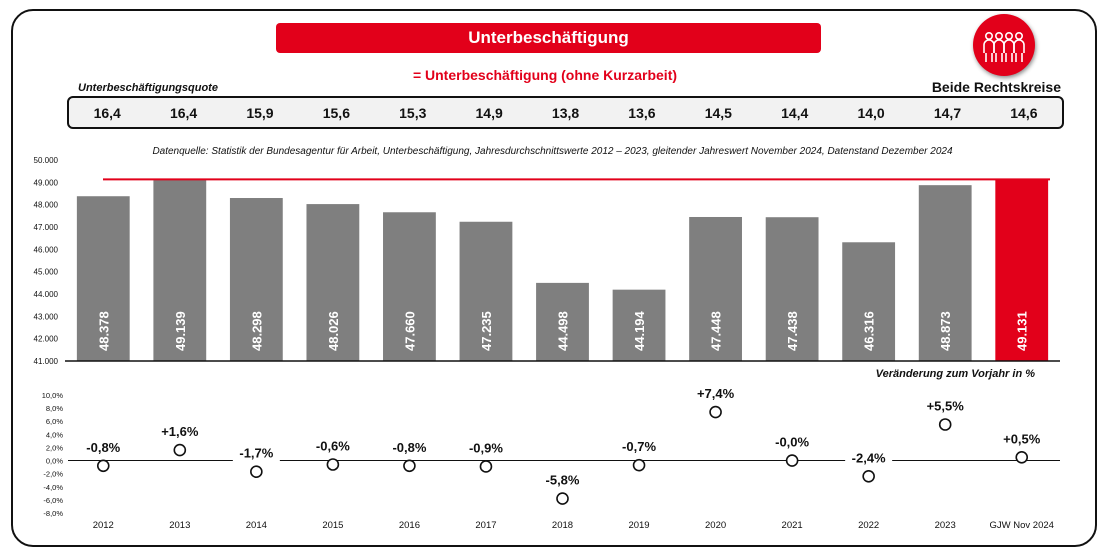 The width and height of the screenshot is (1111, 559). I want to click on x-tick-label: 2017, so click(485, 525).